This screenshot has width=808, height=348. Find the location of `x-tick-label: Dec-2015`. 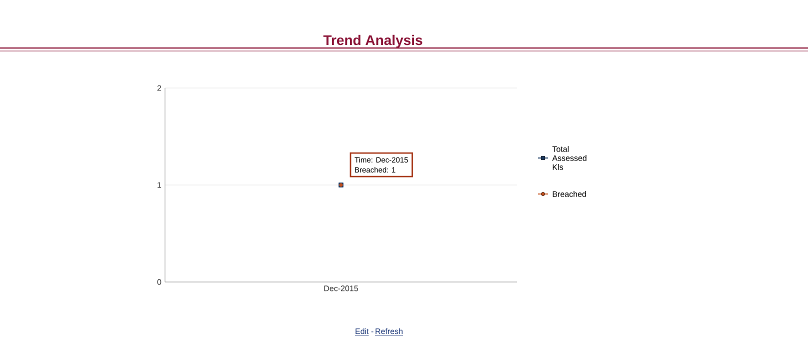

x-tick-label: Dec-2015 is located at coordinates (341, 289).